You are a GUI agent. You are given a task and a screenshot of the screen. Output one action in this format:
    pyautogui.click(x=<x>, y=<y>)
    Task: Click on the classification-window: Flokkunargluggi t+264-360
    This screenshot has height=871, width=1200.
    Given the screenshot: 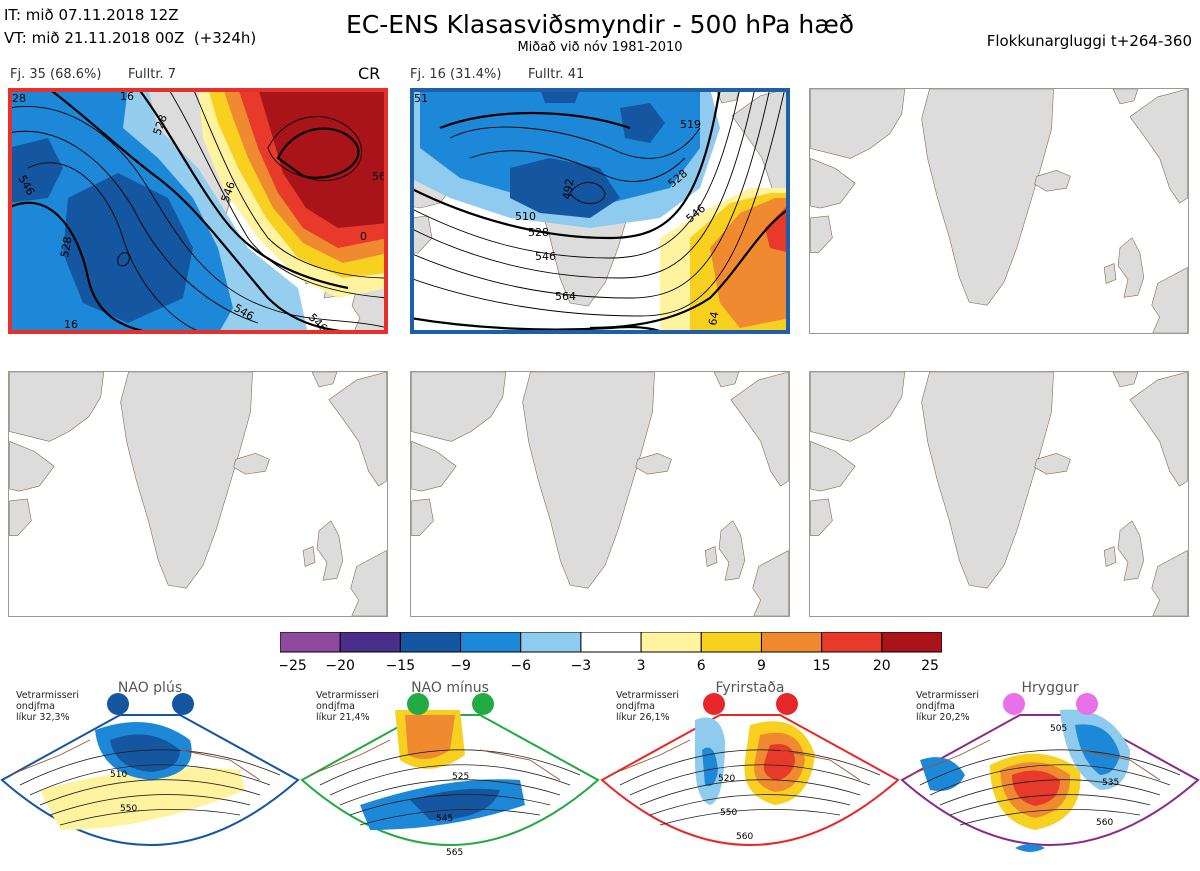 What is the action you would take?
    pyautogui.click(x=1089, y=41)
    